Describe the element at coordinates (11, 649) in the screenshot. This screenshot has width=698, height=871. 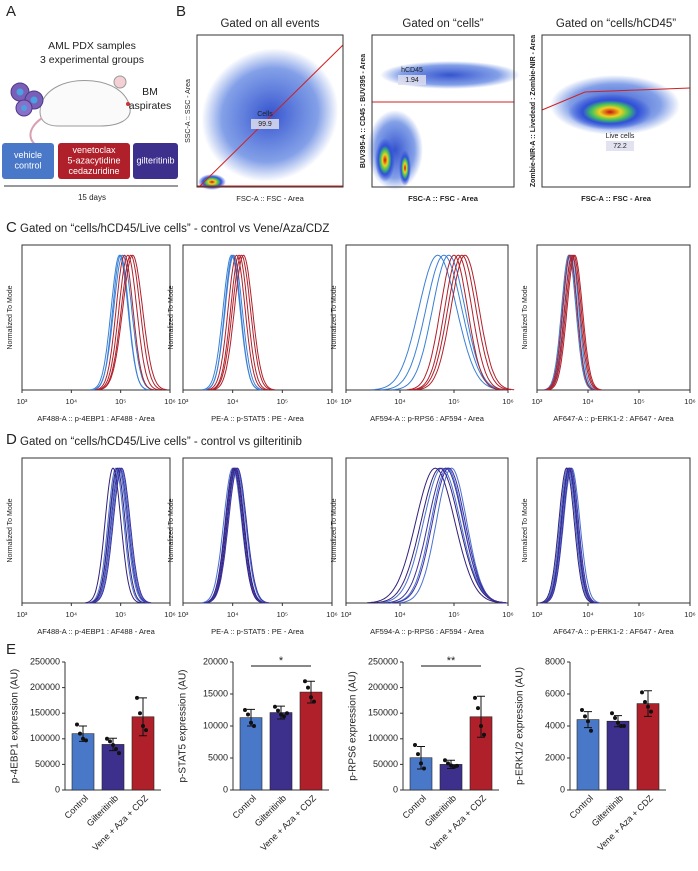
I see `panel-label: E` at that location.